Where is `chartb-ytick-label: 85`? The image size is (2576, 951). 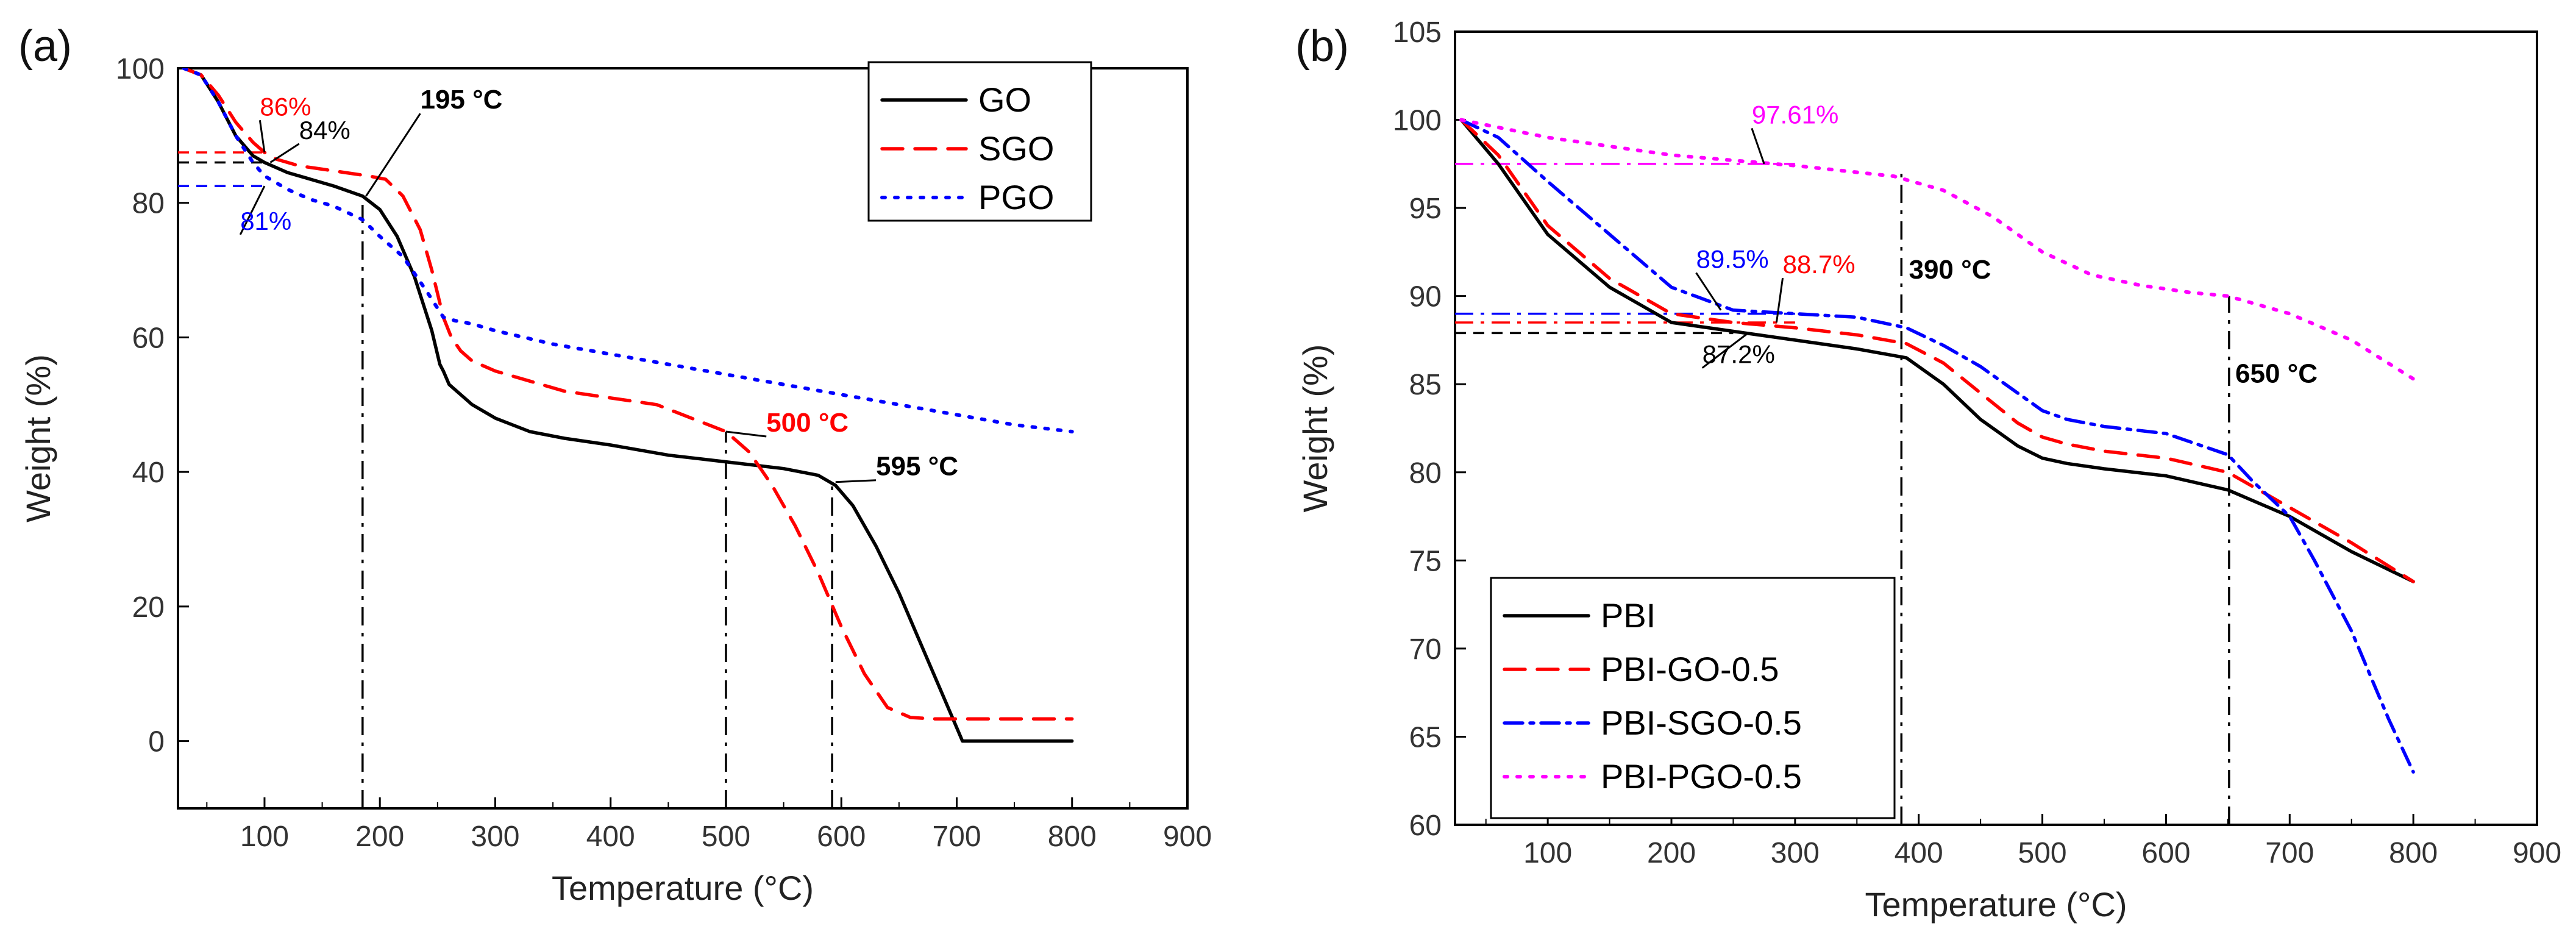
chartb-ytick-label: 85 is located at coordinates (1425, 385).